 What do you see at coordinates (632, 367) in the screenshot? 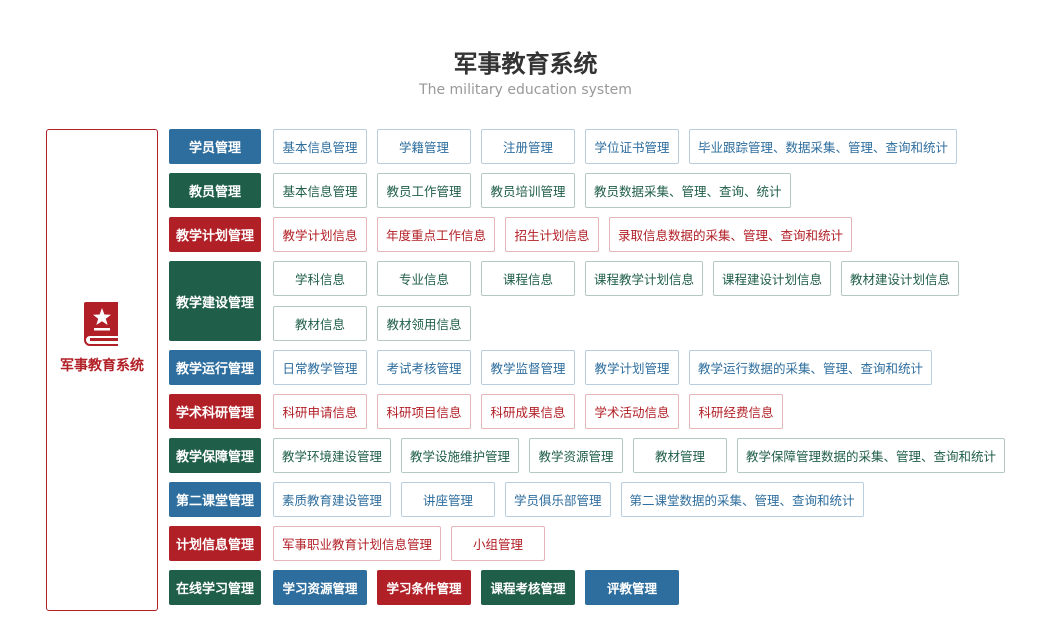
I see `module-item: 教学计划管理` at bounding box center [632, 367].